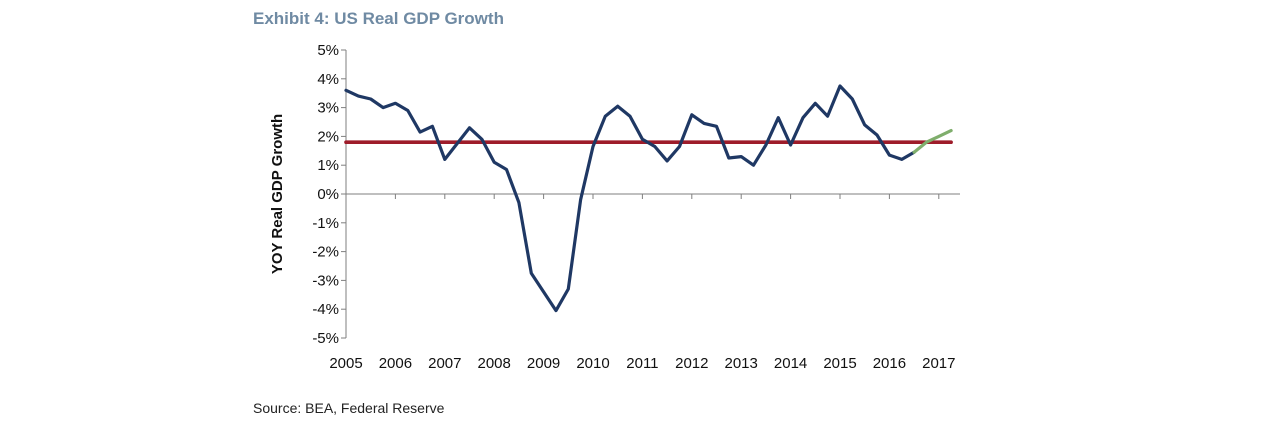  What do you see at coordinates (325, 338) in the screenshot?
I see `y-tick-label: -5%` at bounding box center [325, 338].